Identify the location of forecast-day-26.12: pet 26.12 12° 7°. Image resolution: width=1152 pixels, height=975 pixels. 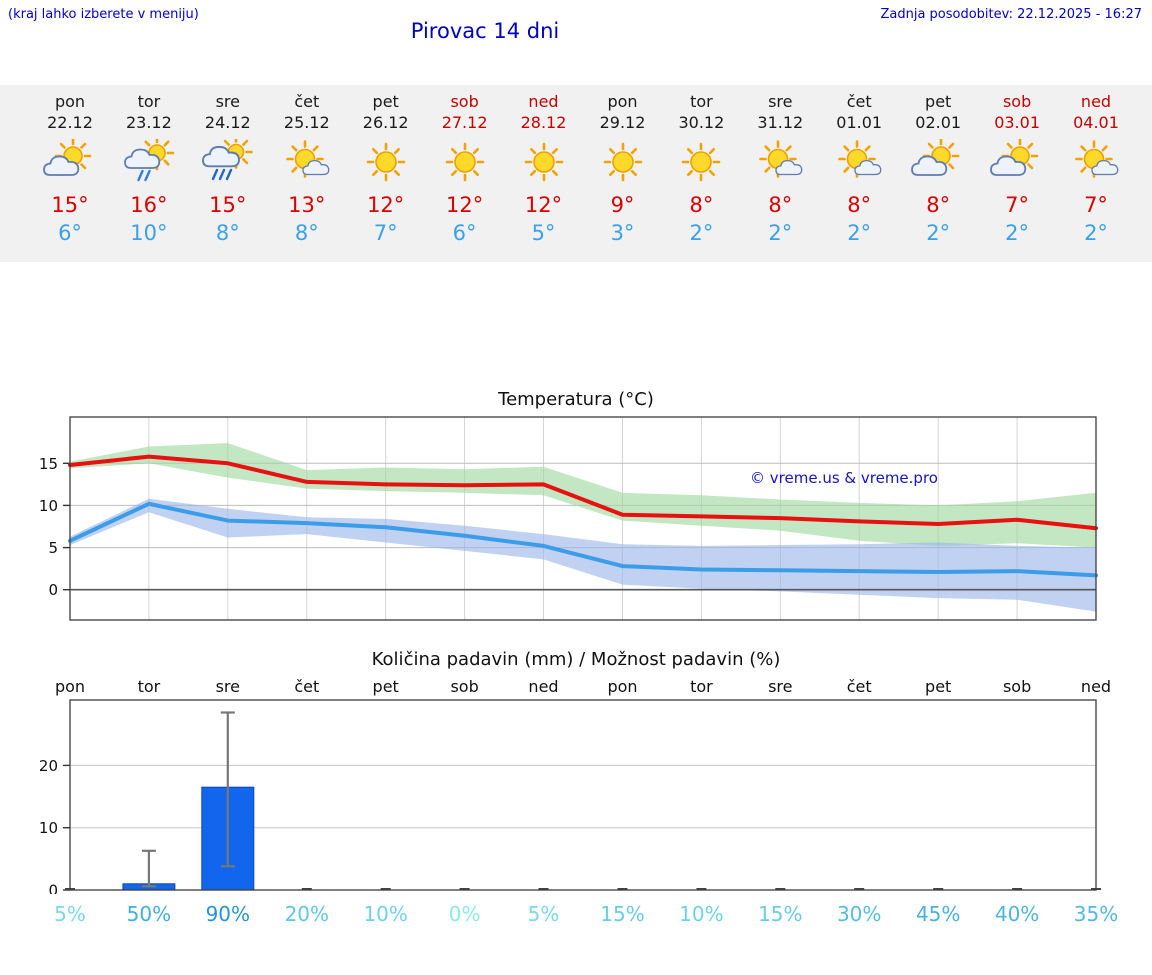
(385, 165).